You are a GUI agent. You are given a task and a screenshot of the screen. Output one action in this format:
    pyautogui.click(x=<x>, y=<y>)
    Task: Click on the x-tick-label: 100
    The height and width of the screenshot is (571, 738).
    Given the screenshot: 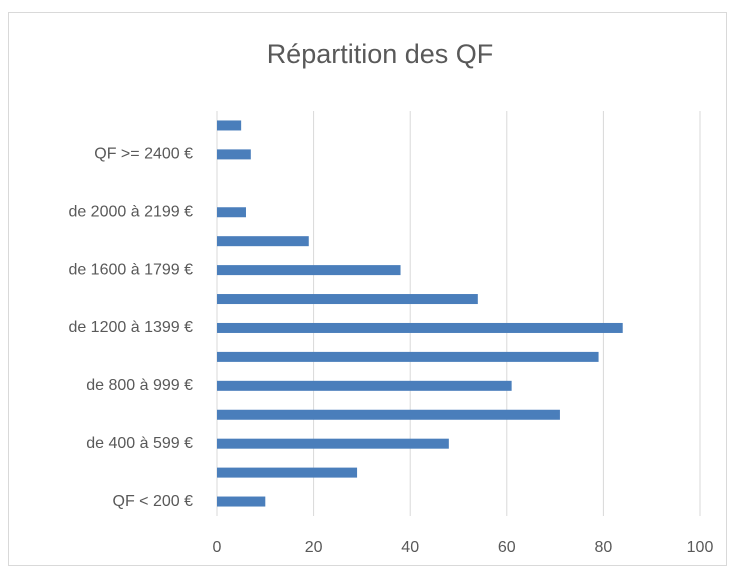 What is the action you would take?
    pyautogui.click(x=700, y=547)
    